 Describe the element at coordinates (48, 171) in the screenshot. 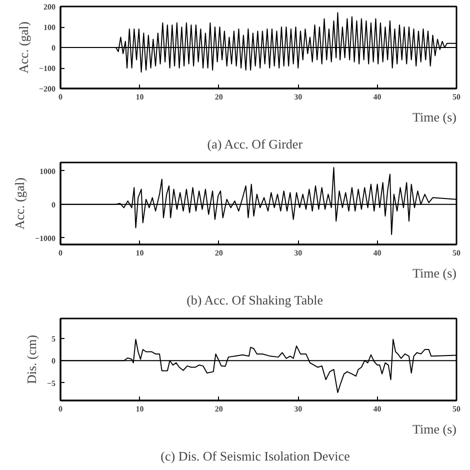

I see `y-tick-label: 1000` at that location.